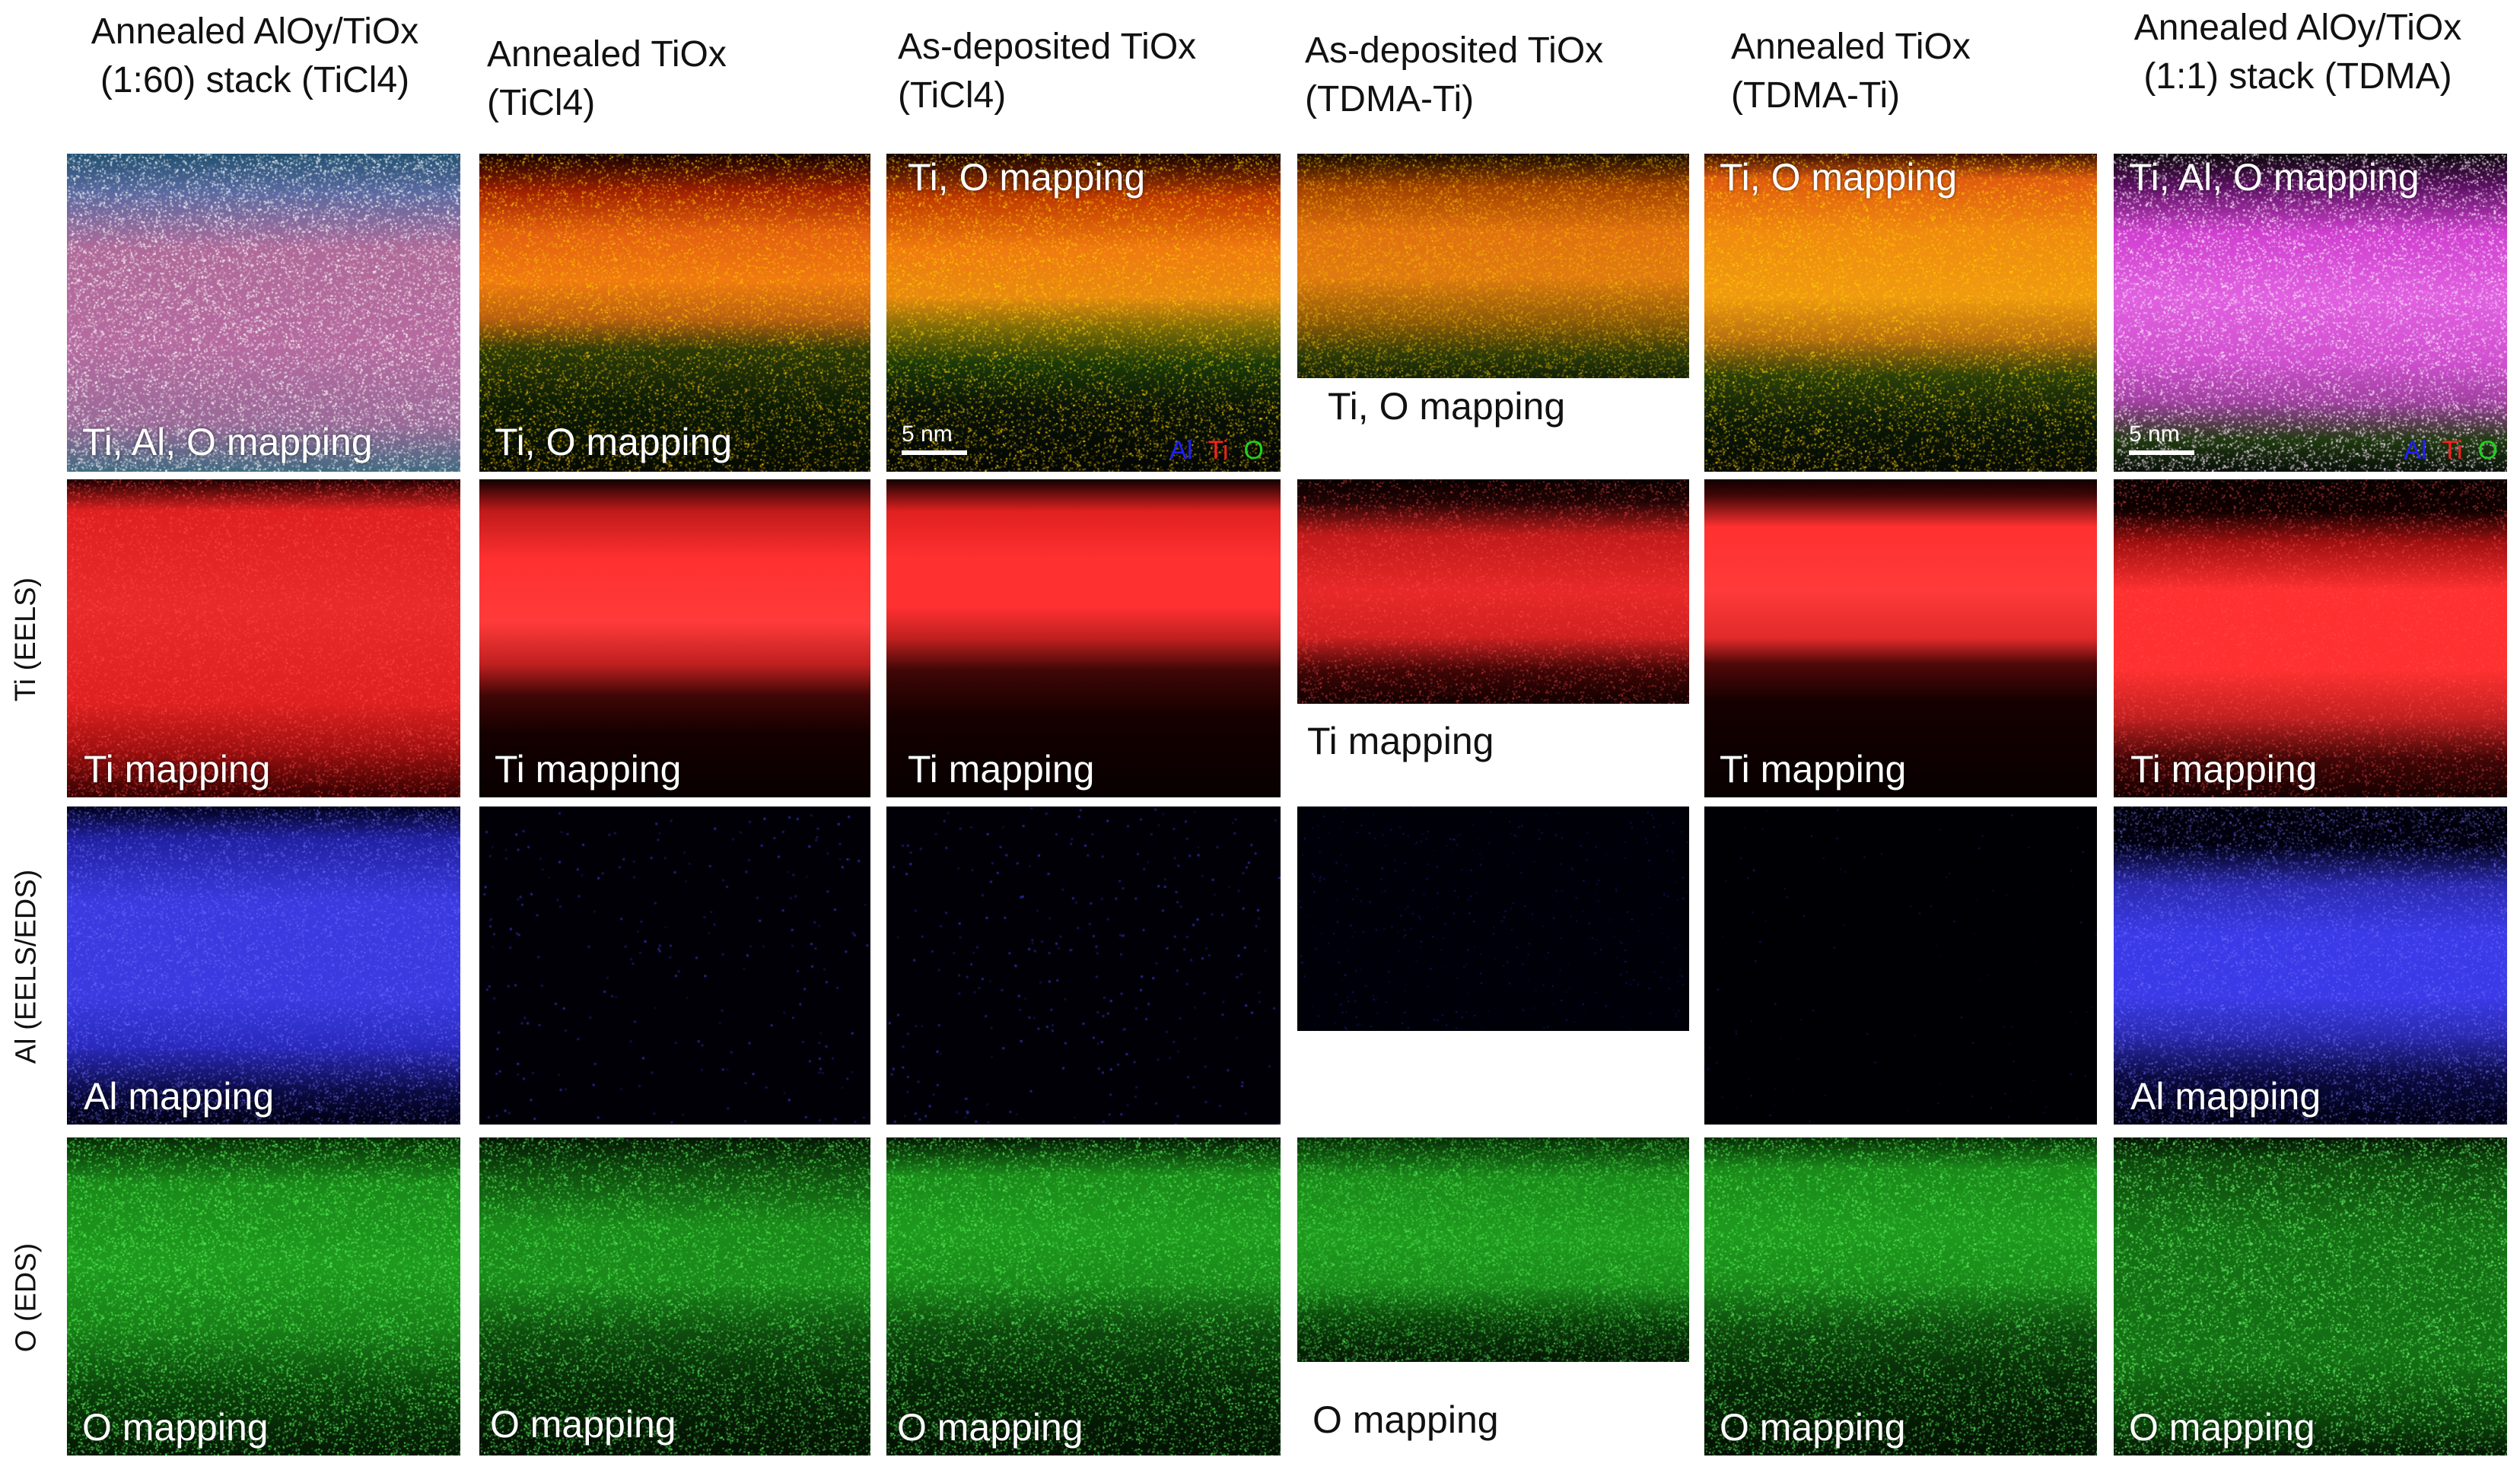 The image size is (2520, 1473). I want to click on scale-bar-line, so click(935, 452).